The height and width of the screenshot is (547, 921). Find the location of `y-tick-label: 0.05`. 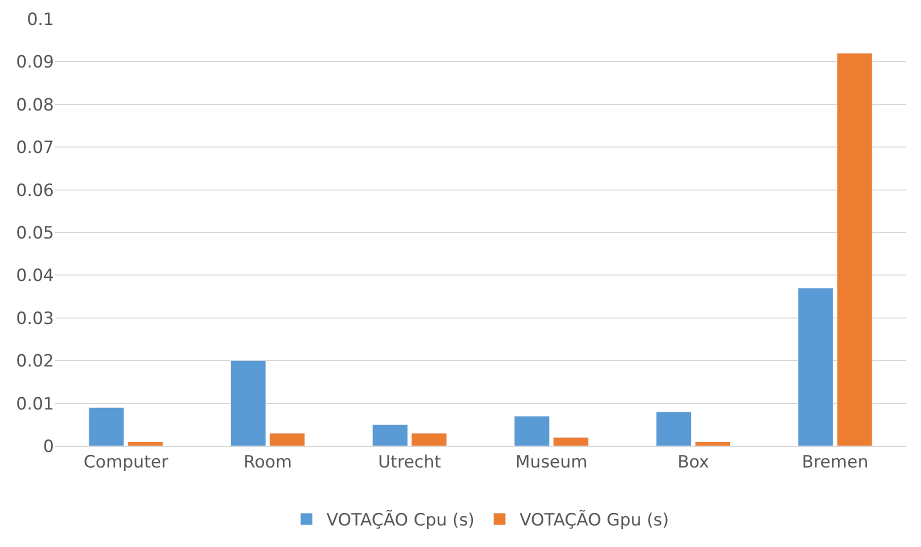

y-tick-label: 0.05 is located at coordinates (35, 233).